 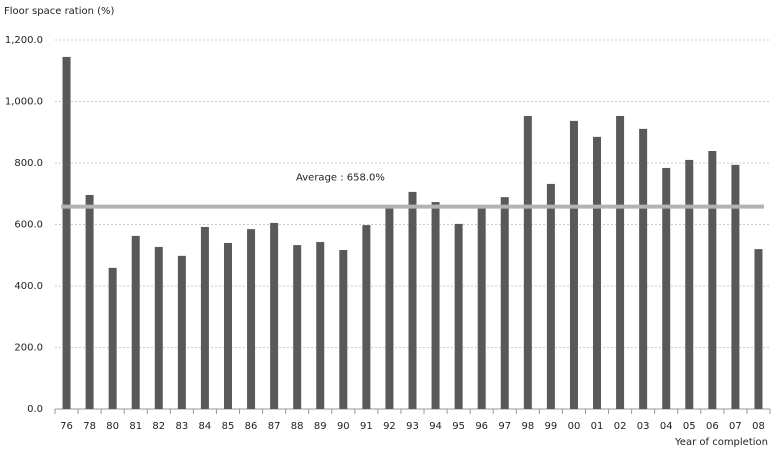 I want to click on y-tick-label: 600.0, so click(x=28, y=225).